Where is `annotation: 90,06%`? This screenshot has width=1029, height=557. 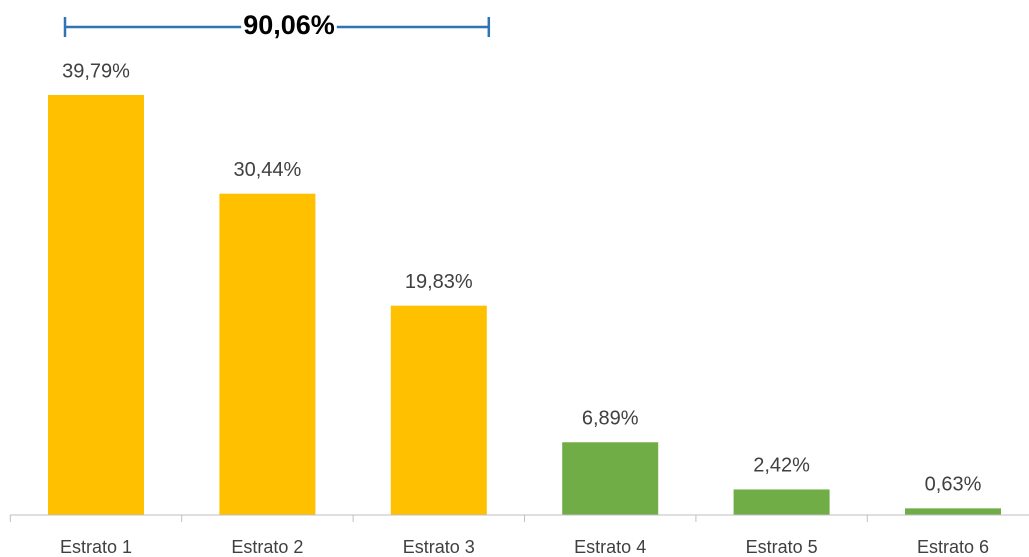 annotation: 90,06% is located at coordinates (289, 25).